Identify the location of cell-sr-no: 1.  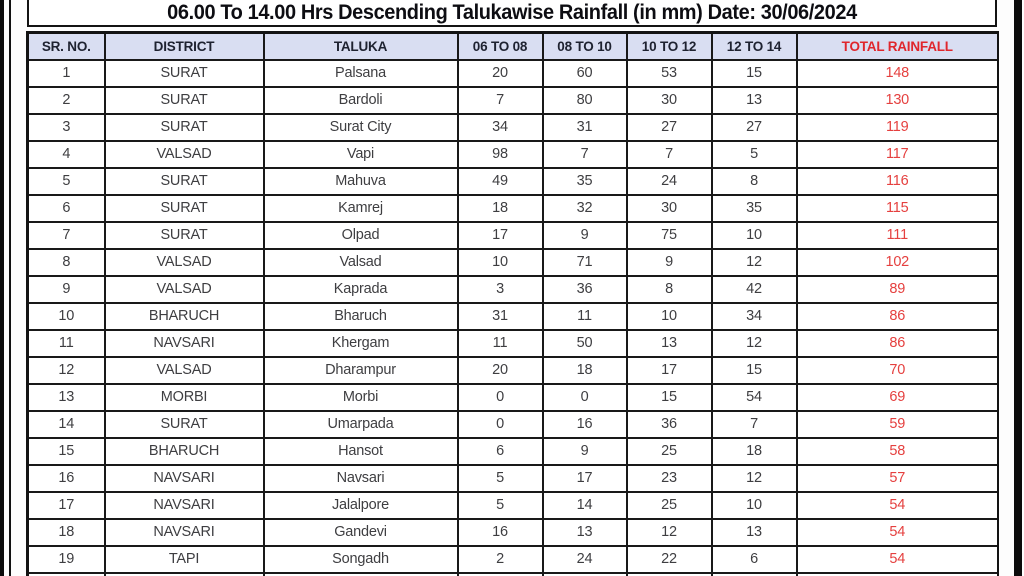
(66, 73).